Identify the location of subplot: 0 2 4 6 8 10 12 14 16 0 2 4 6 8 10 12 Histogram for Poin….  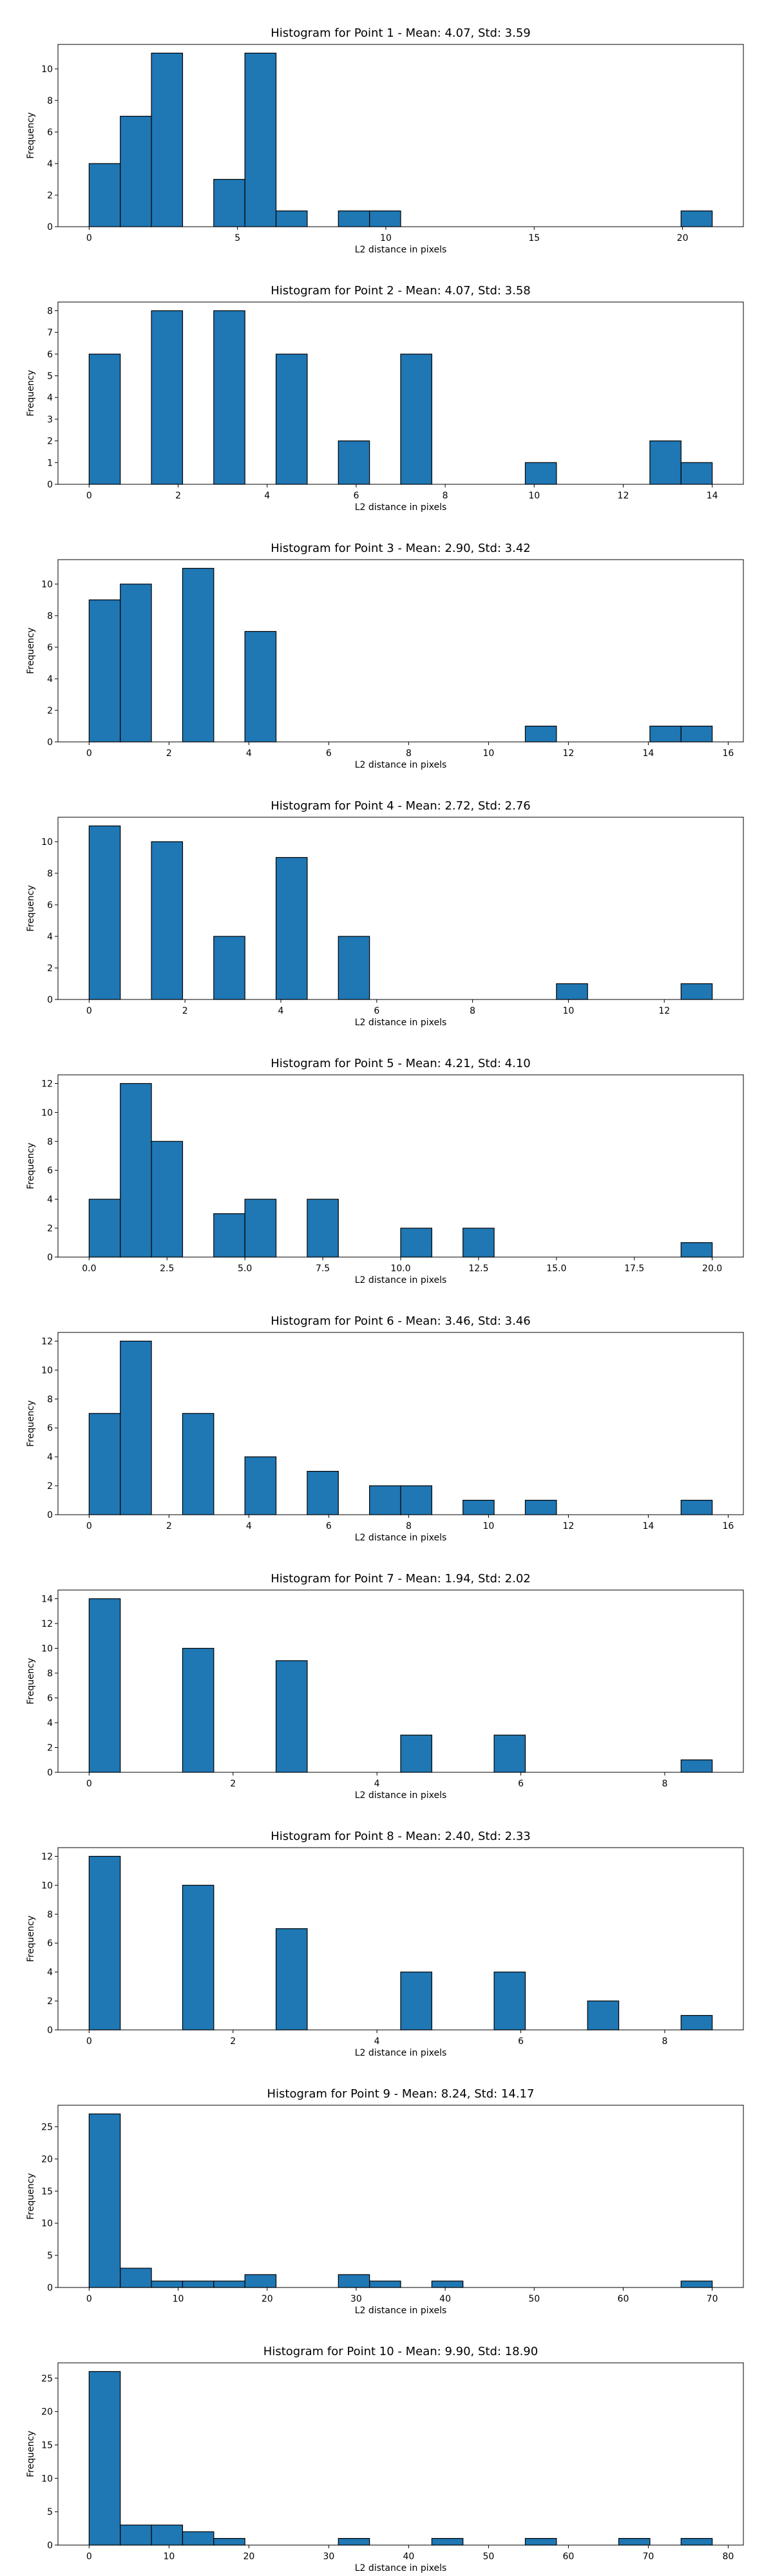
(385, 1428).